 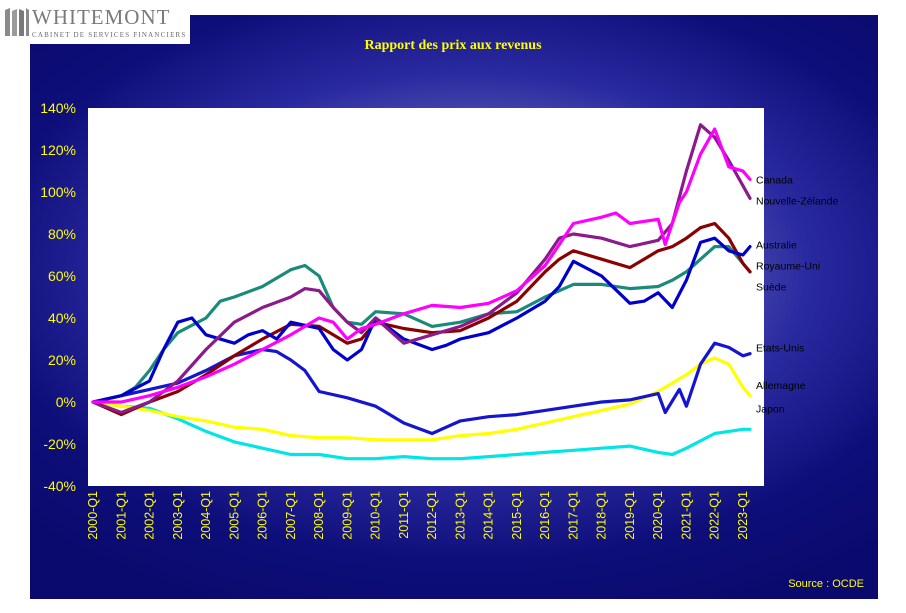 I want to click on legend-label-allemagne: Allemagne, so click(x=781, y=386).